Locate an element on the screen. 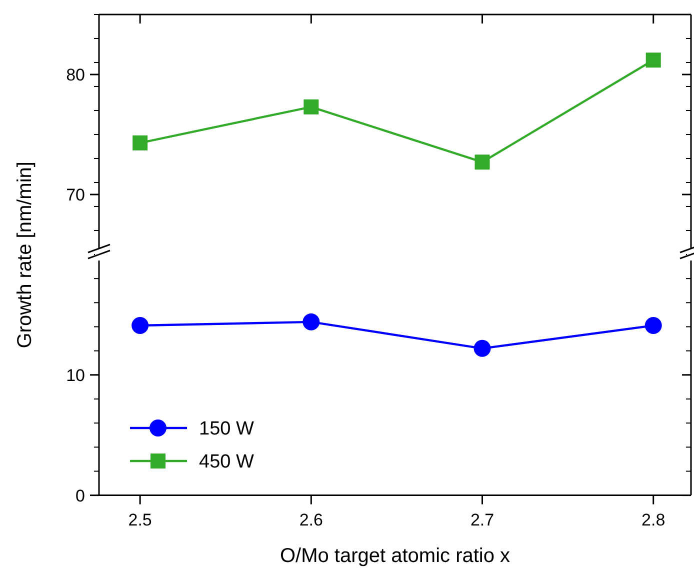  legend-label: 150 W is located at coordinates (226, 429).